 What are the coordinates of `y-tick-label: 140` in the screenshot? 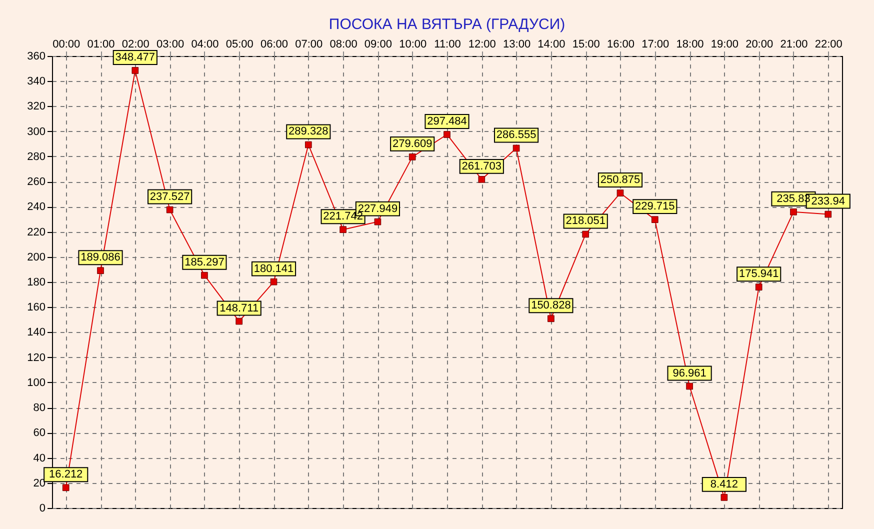 It's located at (36, 332).